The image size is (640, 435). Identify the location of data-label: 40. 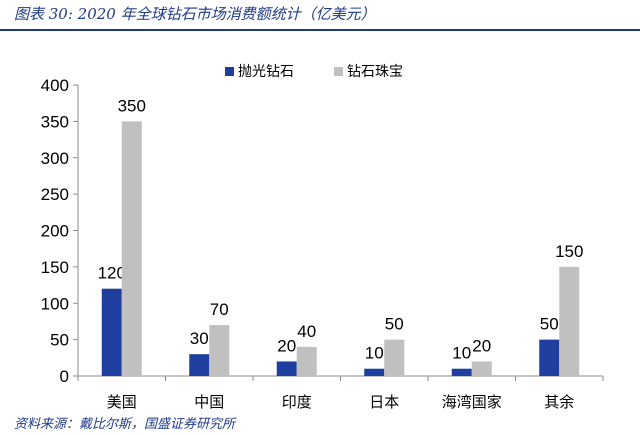
(306, 331).